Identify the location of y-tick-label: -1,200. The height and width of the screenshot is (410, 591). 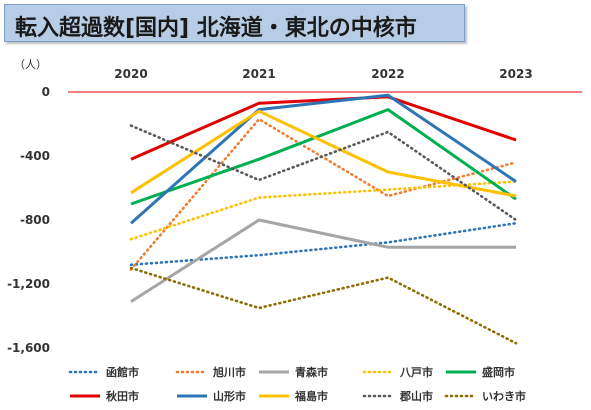
(28, 284).